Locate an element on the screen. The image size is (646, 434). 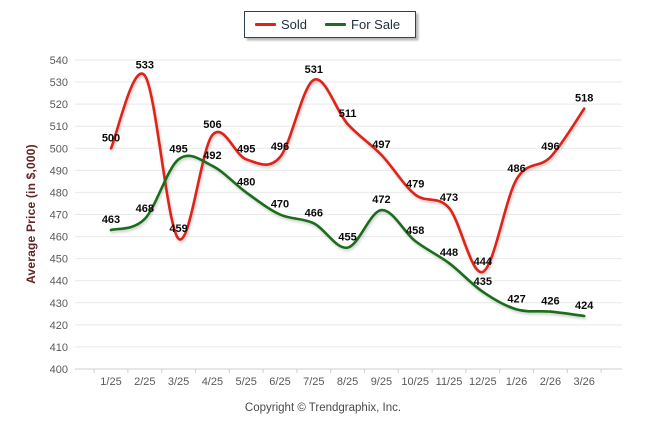
legend-item-sold: Sold is located at coordinates (281, 24).